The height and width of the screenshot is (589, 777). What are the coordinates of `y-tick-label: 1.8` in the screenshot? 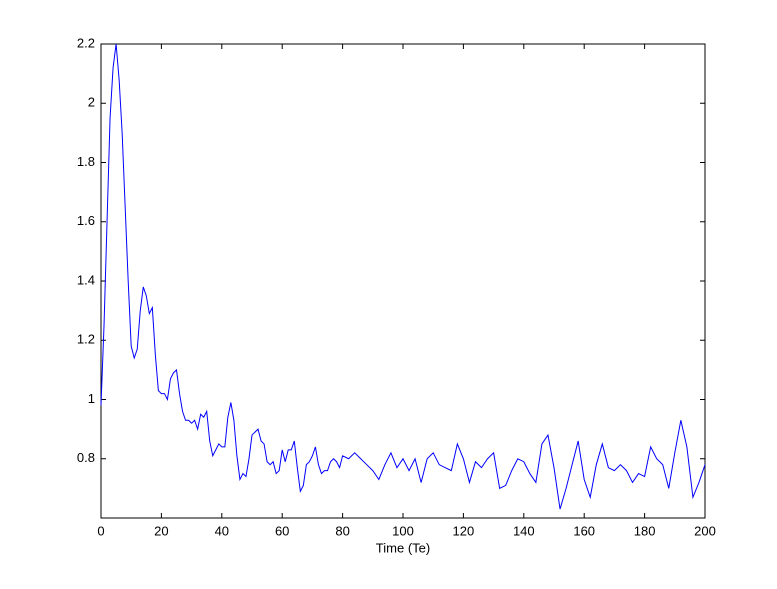 It's located at (86, 161).